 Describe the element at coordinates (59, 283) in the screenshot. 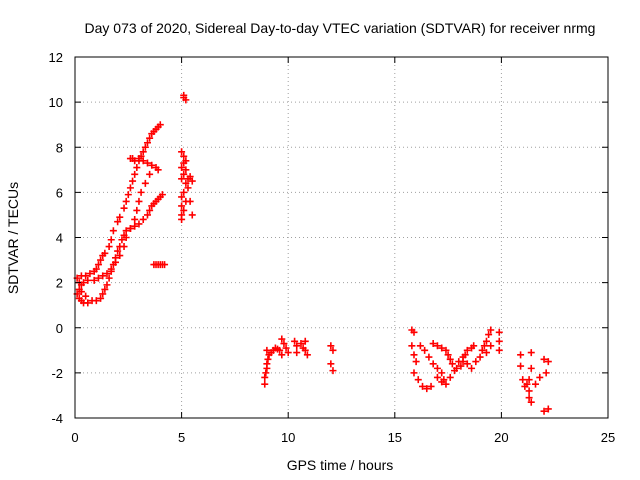

I see `y-tick-label: 2` at that location.